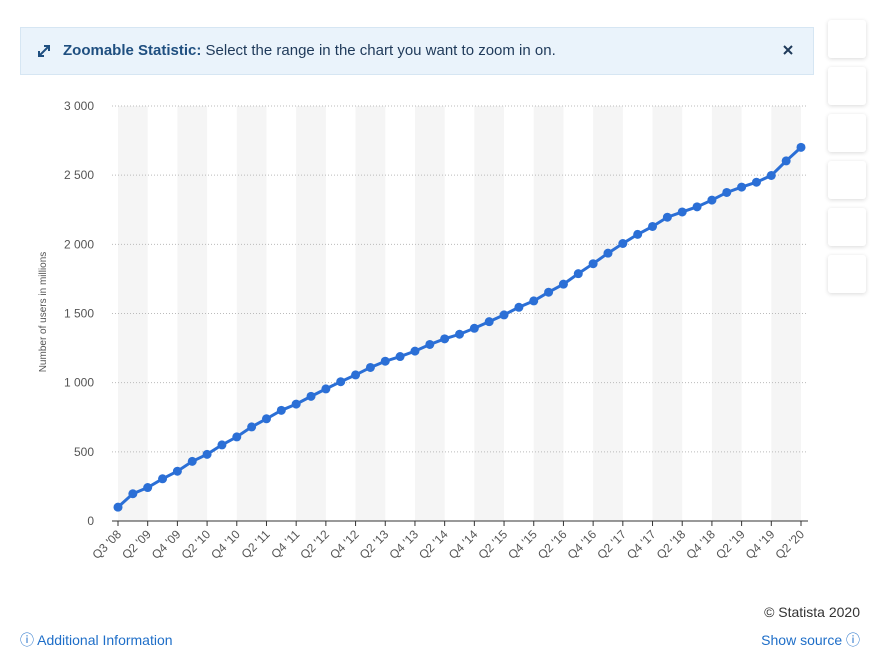 The image size is (884, 672). I want to click on close-button, so click(788, 50).